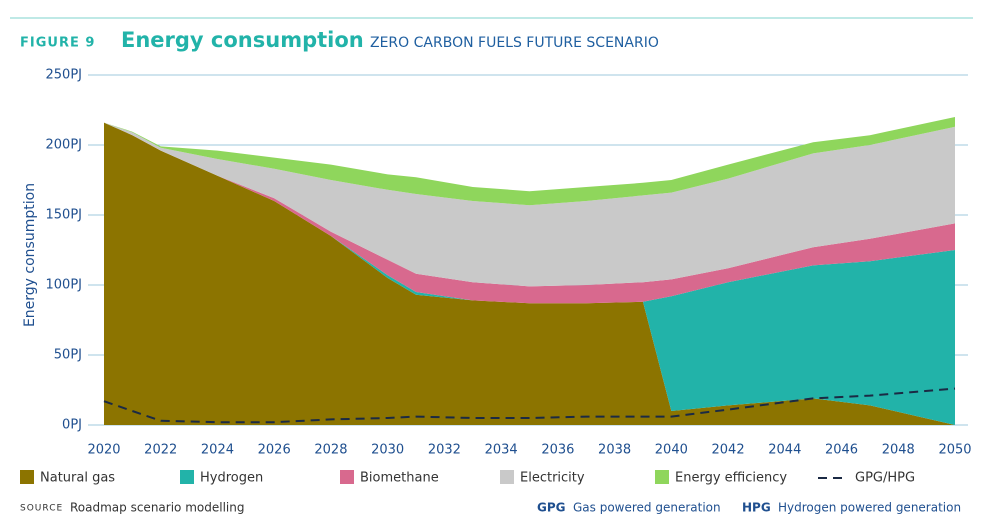 The width and height of the screenshot is (983, 525). I want to click on source-label: SOURCE, so click(41, 509).